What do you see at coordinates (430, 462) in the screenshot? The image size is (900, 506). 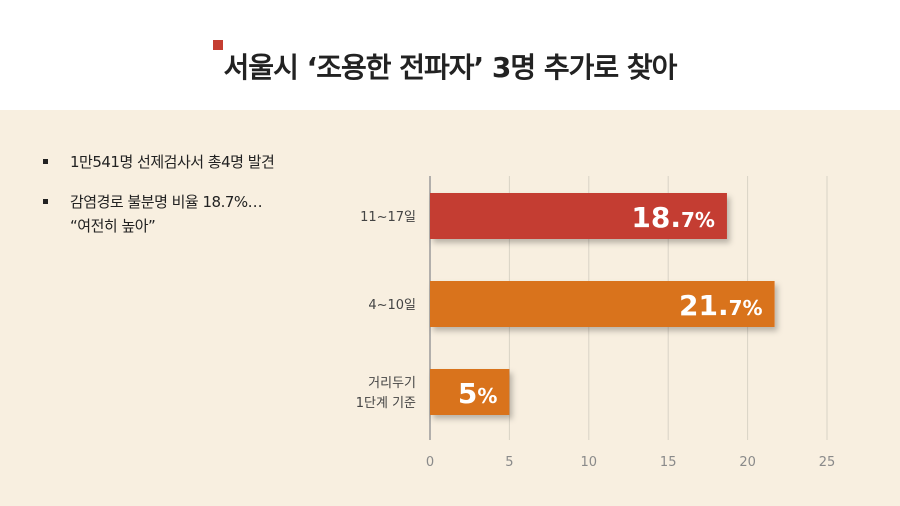 I see `x-tick-label: 0` at bounding box center [430, 462].